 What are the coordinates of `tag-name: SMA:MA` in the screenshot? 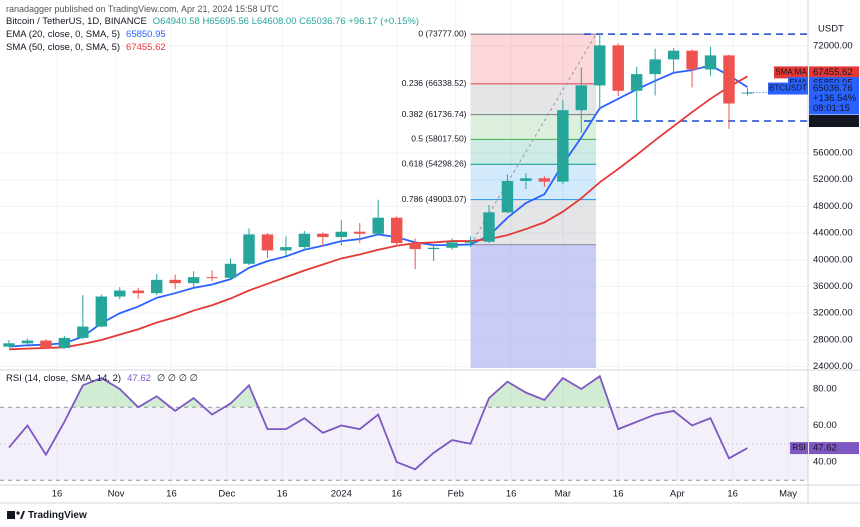 It's located at (791, 72).